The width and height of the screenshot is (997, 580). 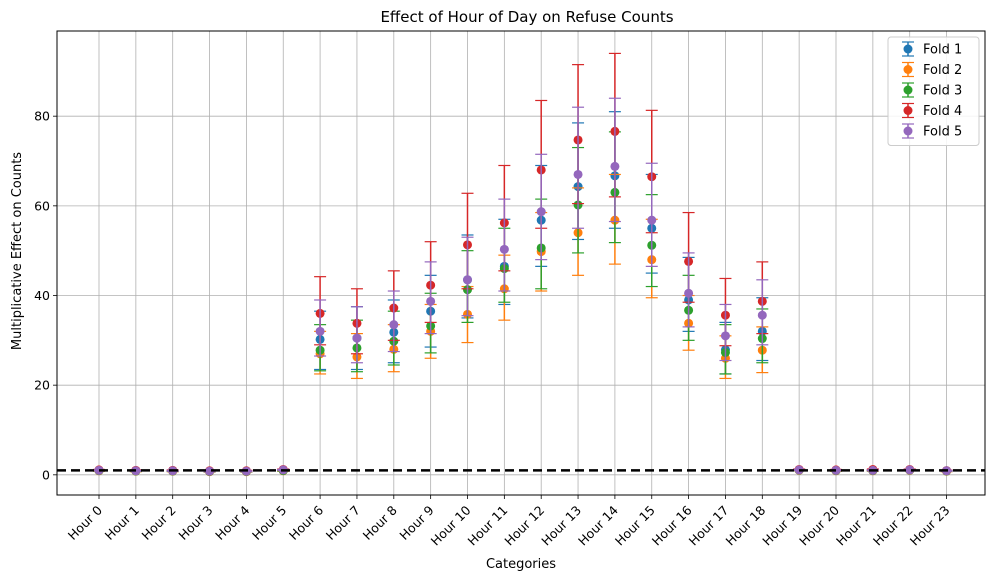 What do you see at coordinates (524, 526) in the screenshot?
I see `x-tick-label: Hour 12` at bounding box center [524, 526].